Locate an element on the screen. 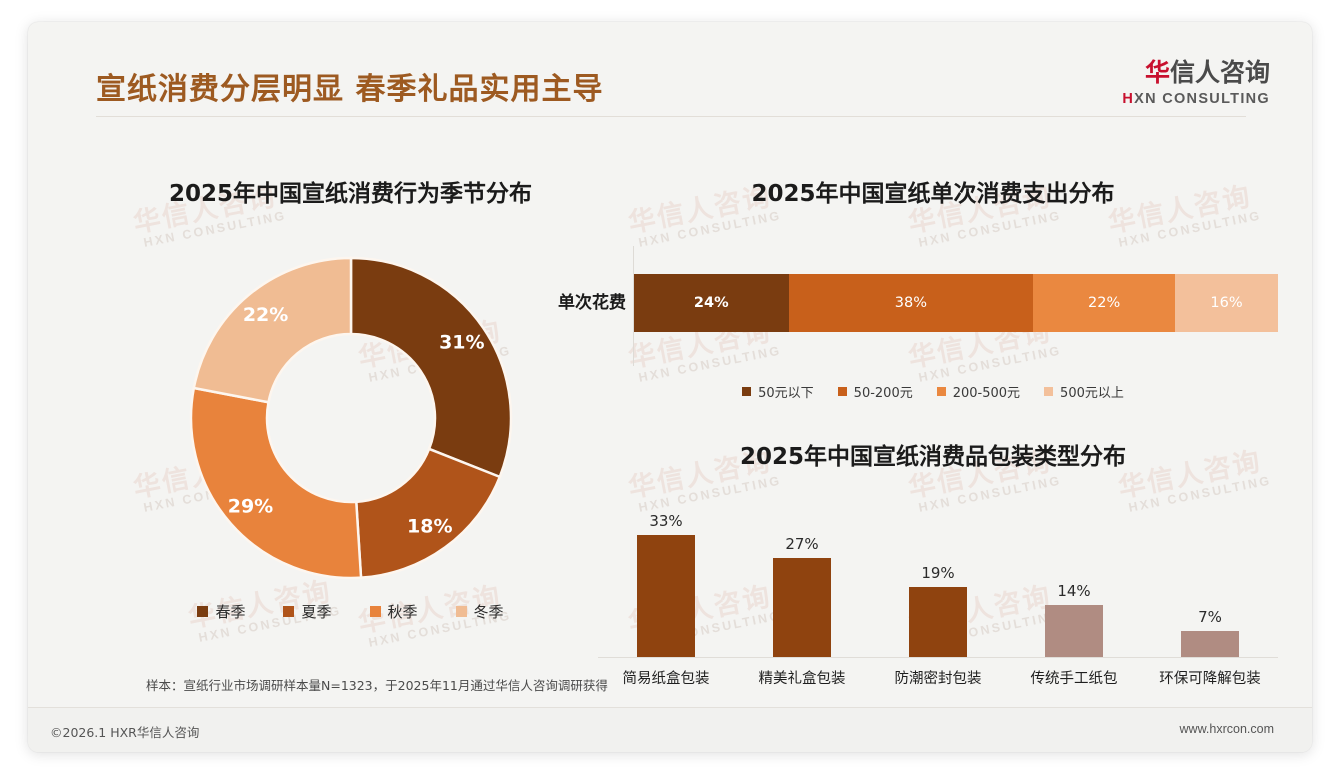 The width and height of the screenshot is (1340, 780). footer-copyright: ©2026.1 HXR华信人咨询 is located at coordinates (125, 732).